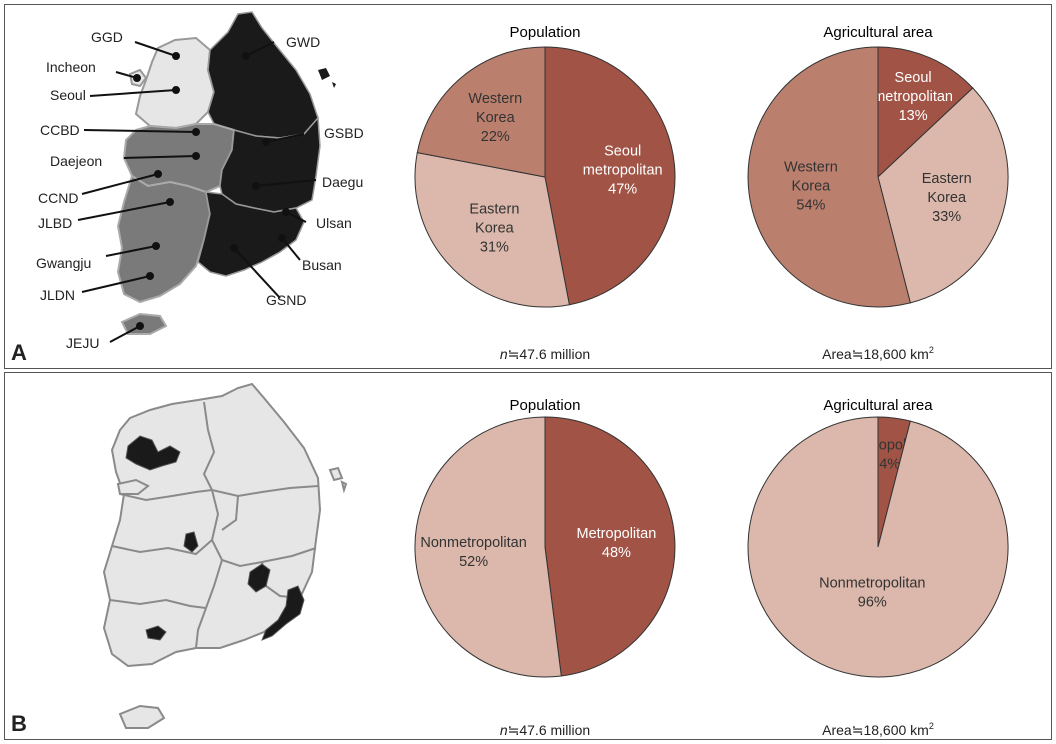  I want to click on pie-slice-percent: 31%, so click(494, 248).